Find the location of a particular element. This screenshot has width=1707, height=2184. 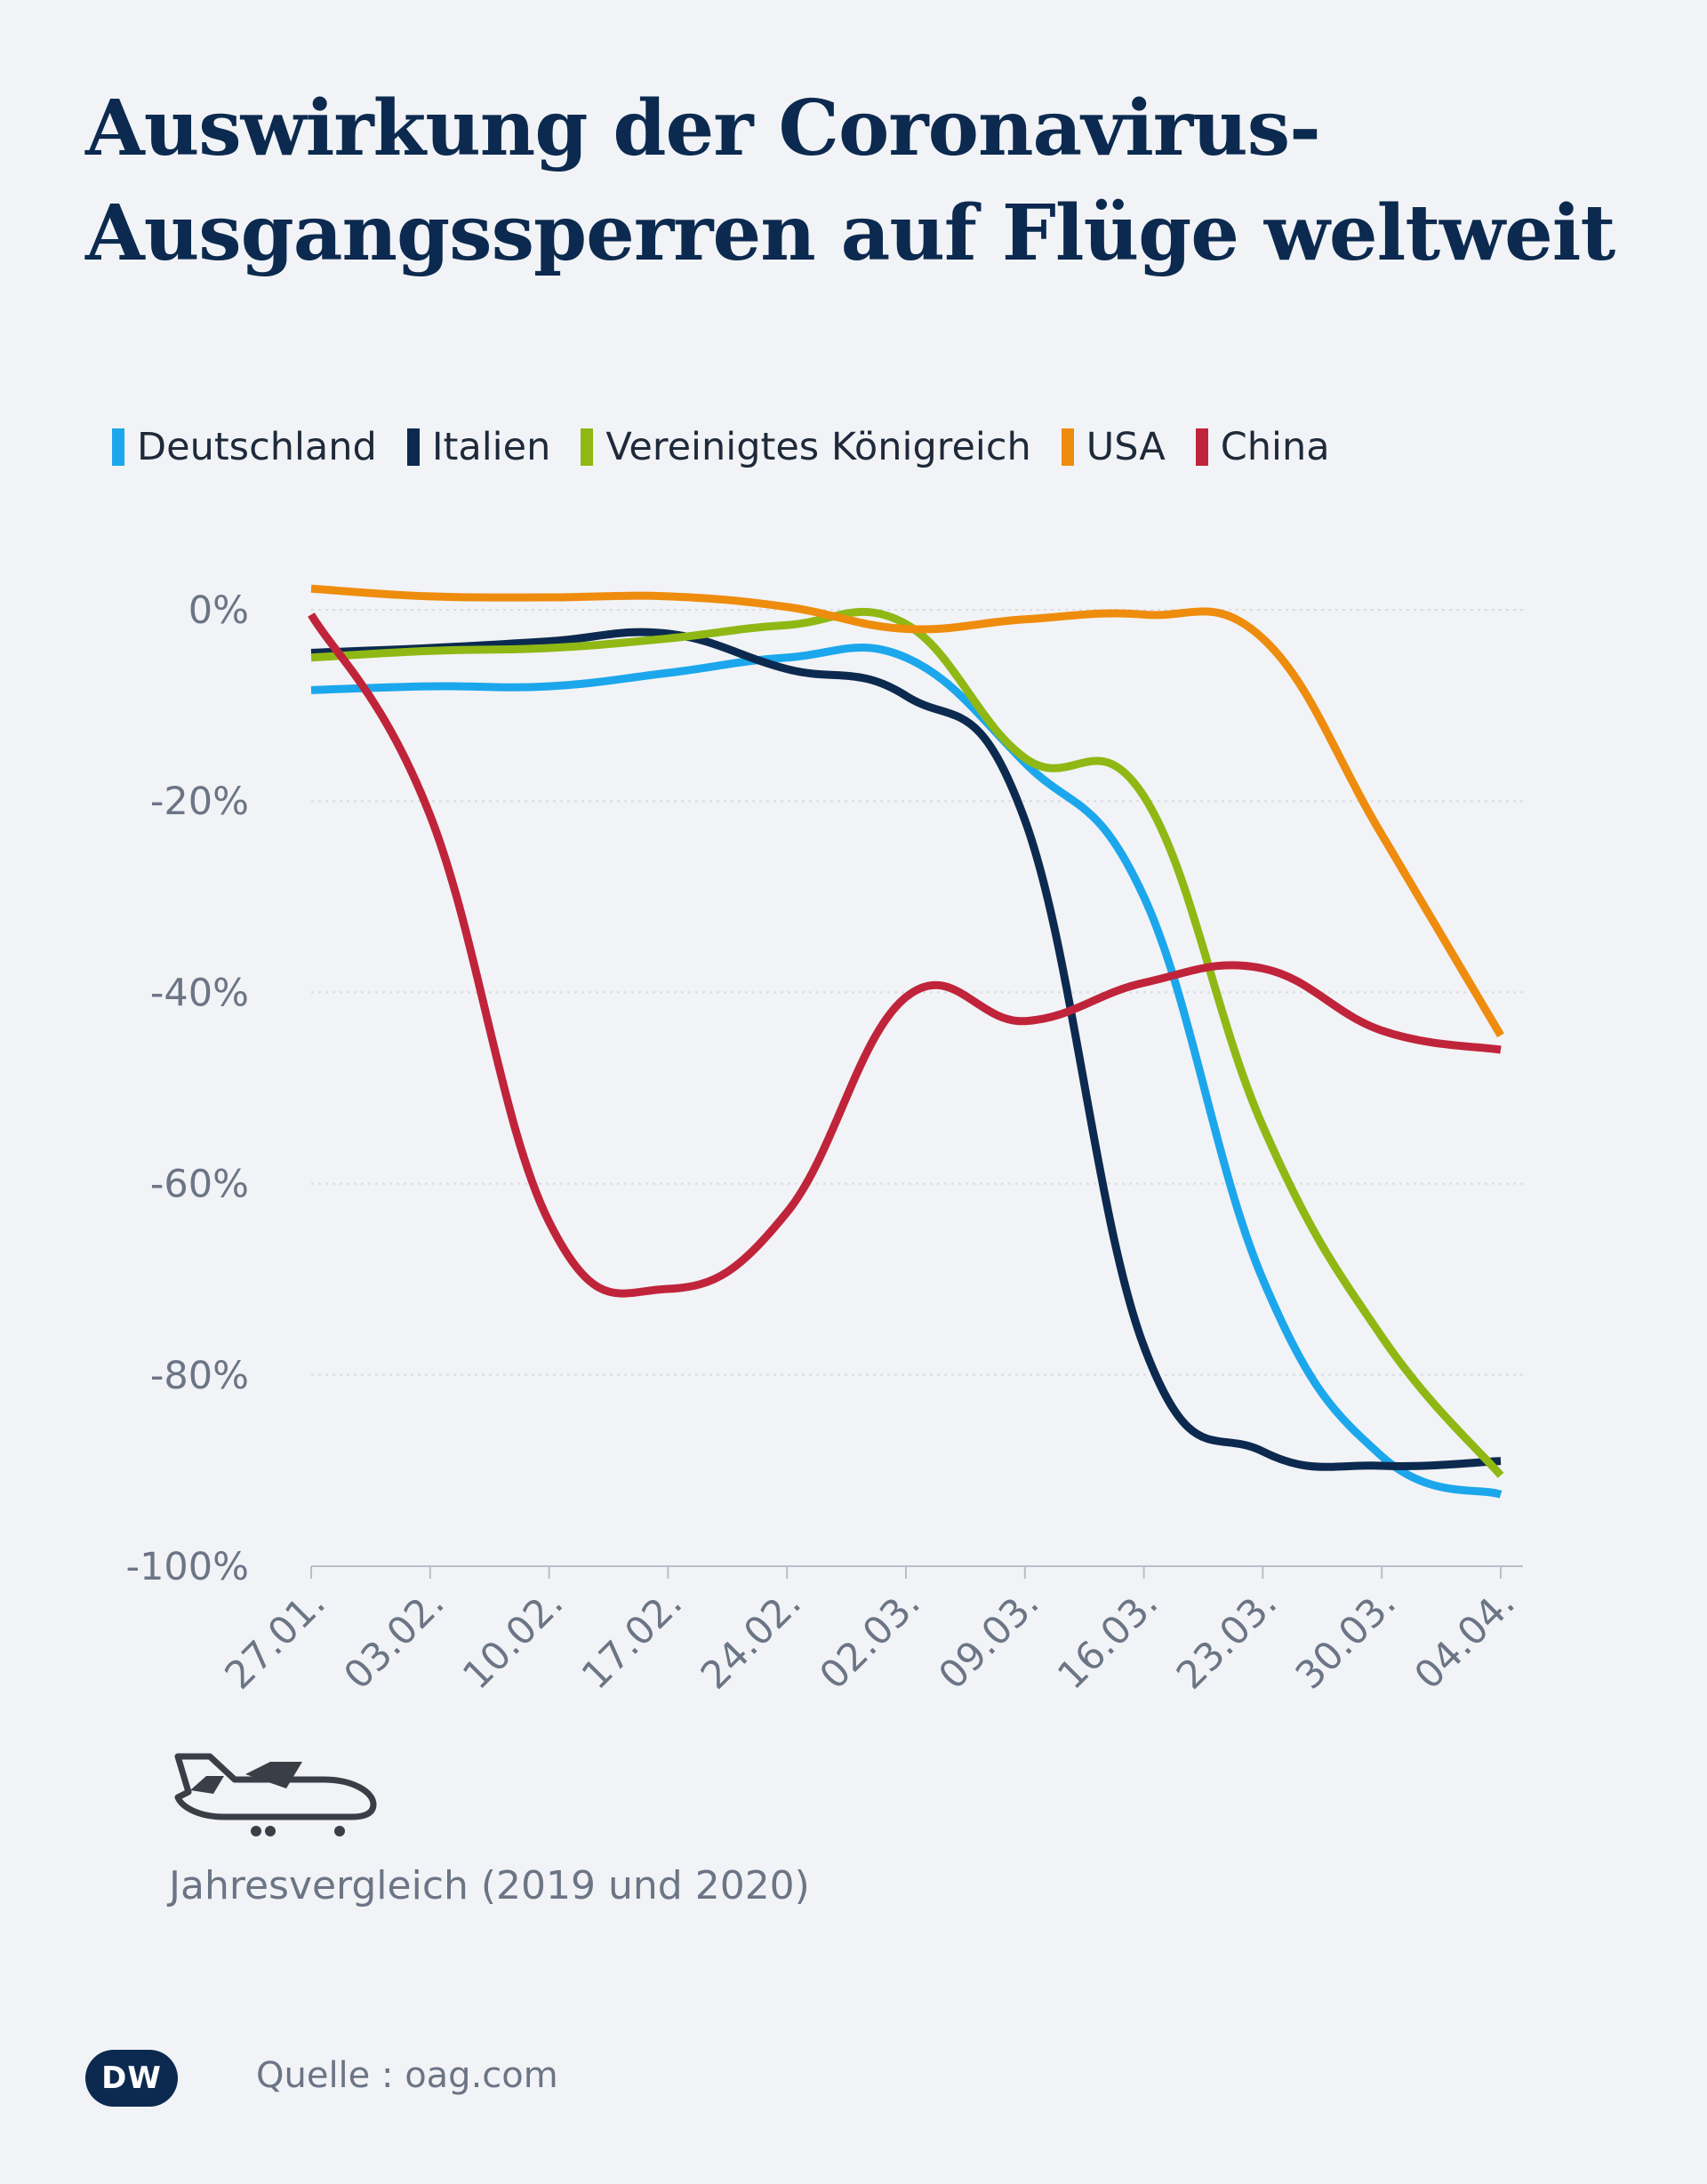

legend-item-usa: USA is located at coordinates (1114, 447).